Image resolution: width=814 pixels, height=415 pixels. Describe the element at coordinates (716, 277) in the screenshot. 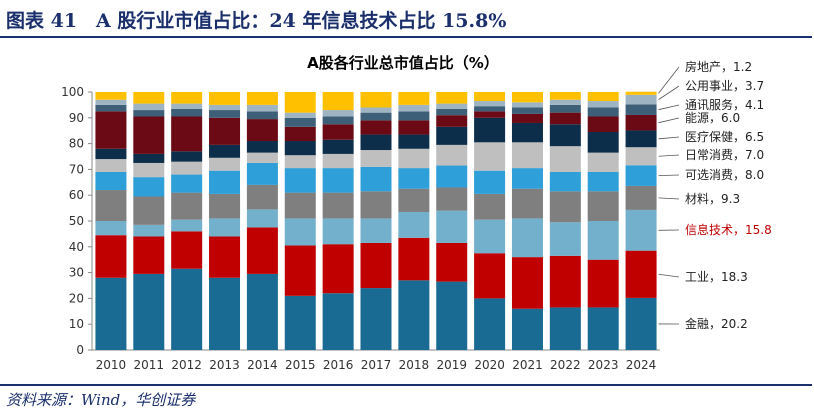

I see `series-label: 工业，18.3` at that location.